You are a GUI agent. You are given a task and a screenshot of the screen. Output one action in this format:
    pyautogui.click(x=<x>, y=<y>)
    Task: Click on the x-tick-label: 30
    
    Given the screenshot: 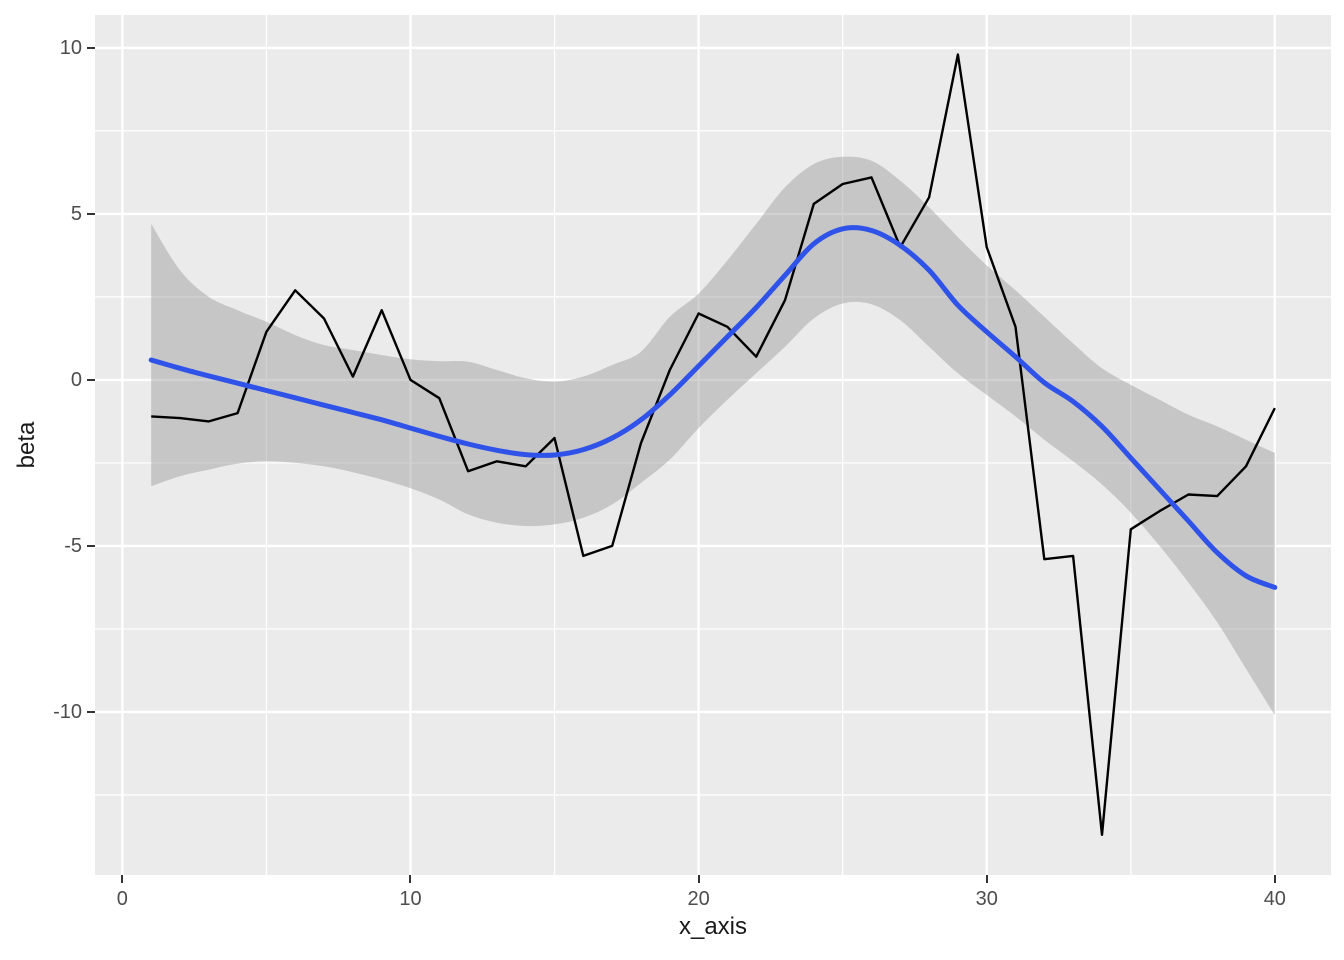 What is the action you would take?
    pyautogui.click(x=986, y=899)
    